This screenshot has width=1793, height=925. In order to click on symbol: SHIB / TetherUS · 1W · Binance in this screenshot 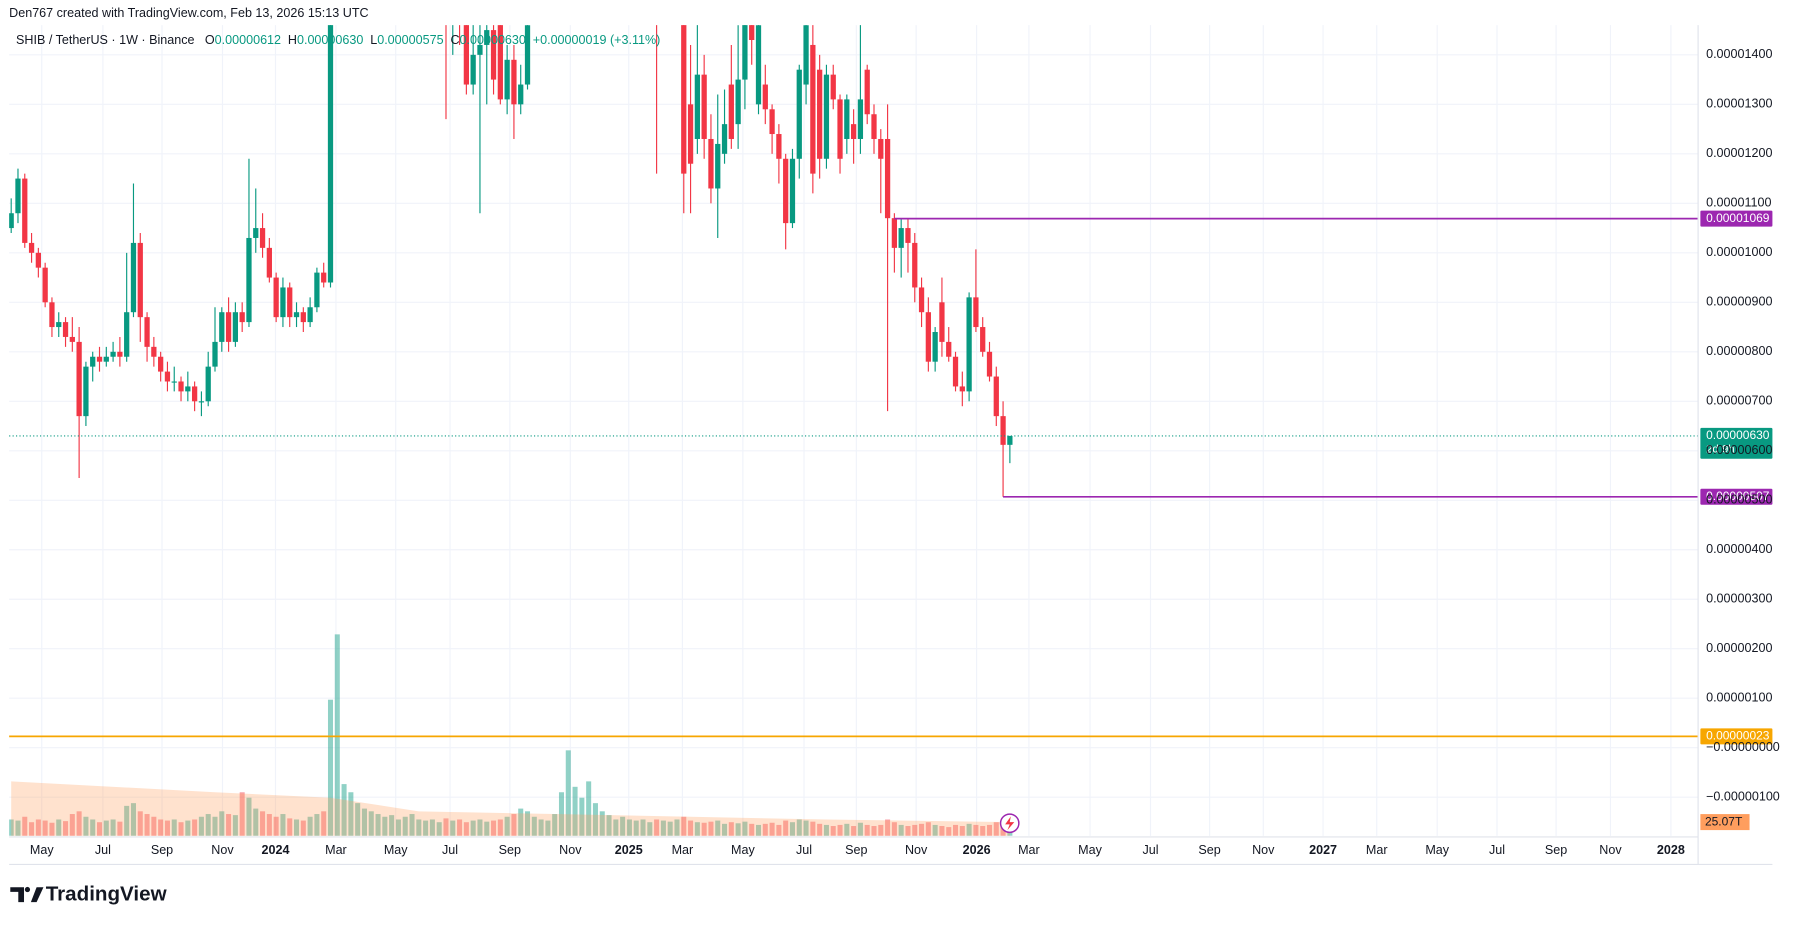, I will do `click(105, 40)`.